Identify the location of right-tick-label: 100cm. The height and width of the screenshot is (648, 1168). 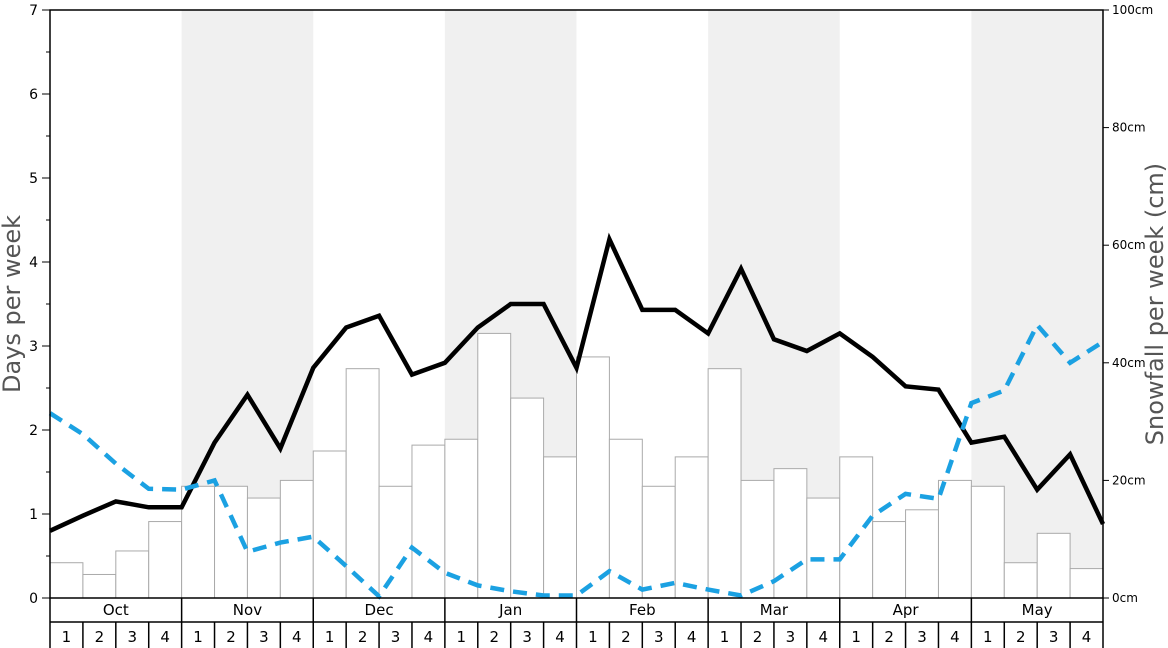
(1132, 10).